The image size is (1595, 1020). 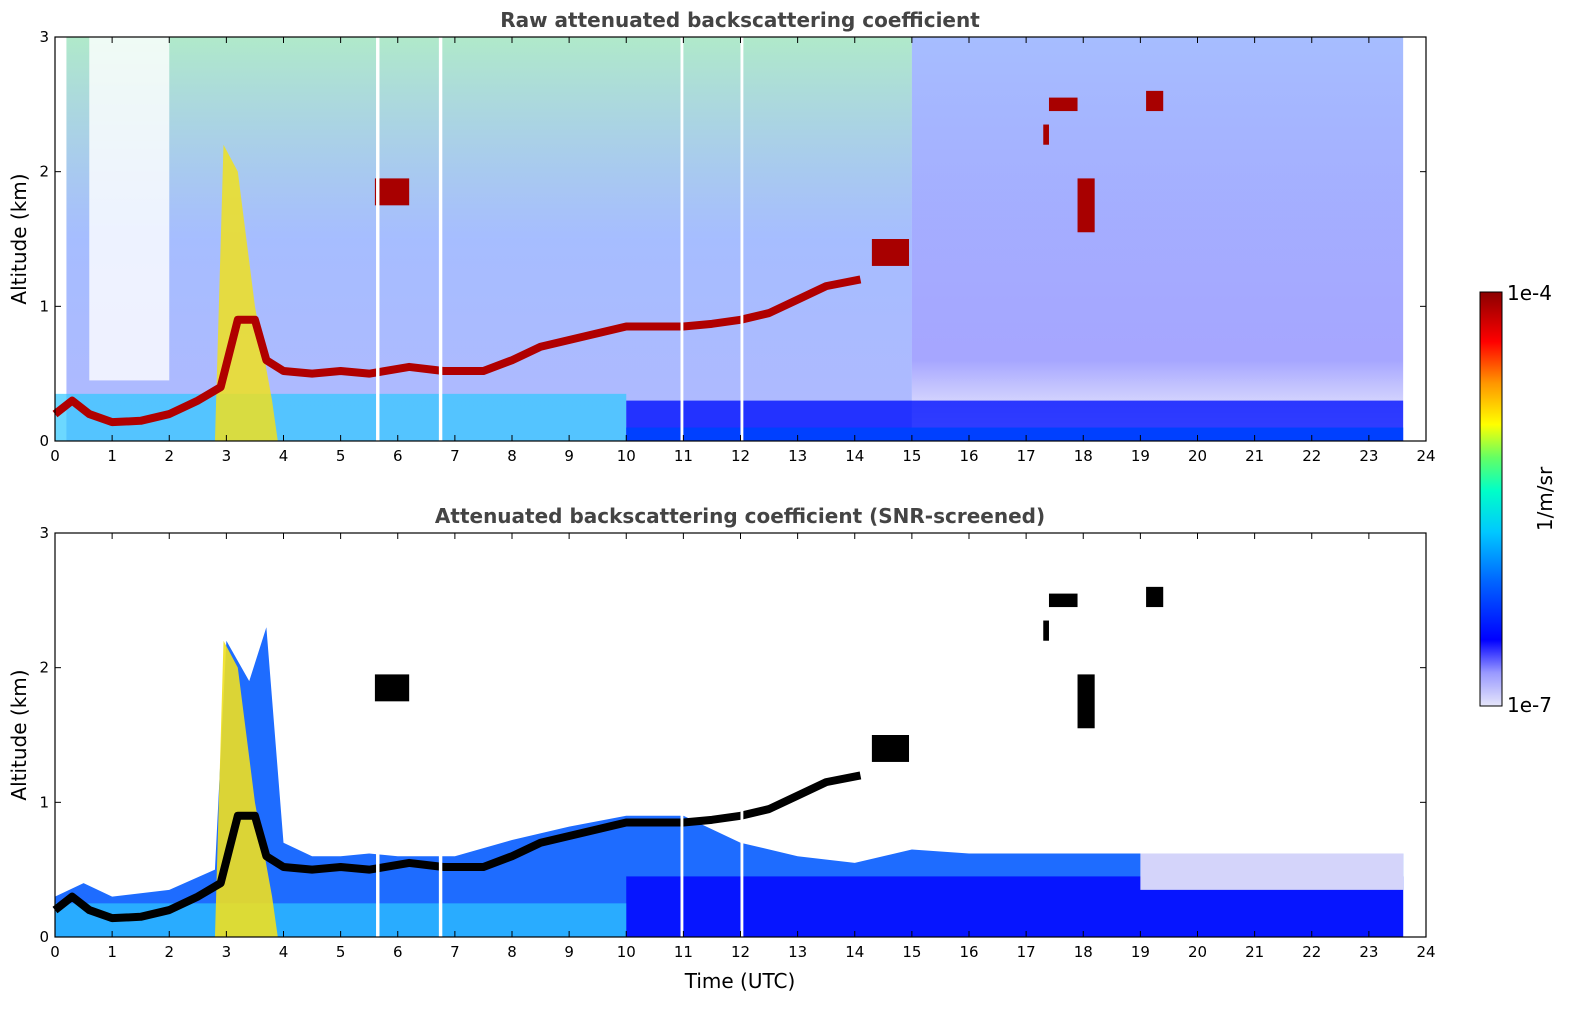 I want to click on colorbar-max-label: 1e-4, so click(x=1529, y=293).